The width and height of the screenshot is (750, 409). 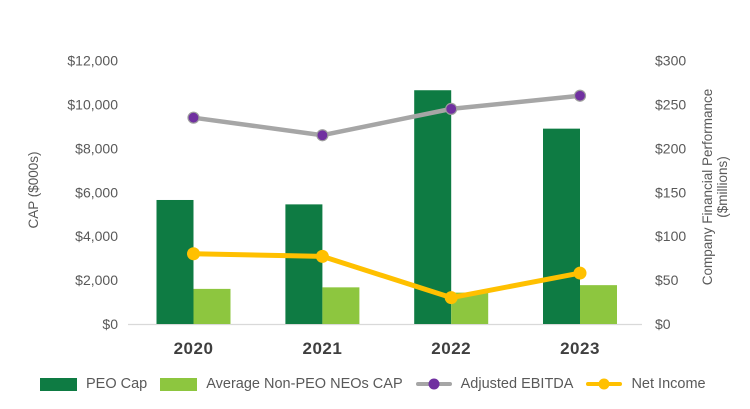 What do you see at coordinates (707, 187) in the screenshot?
I see `right-axis-title-line1: Company Financial Performance` at bounding box center [707, 187].